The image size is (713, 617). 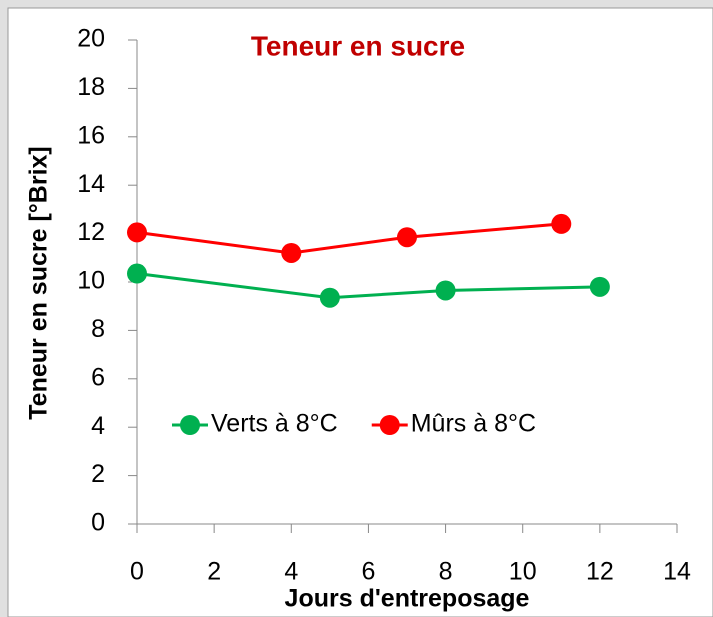 I want to click on y-tick-label: 2, so click(x=98, y=474).